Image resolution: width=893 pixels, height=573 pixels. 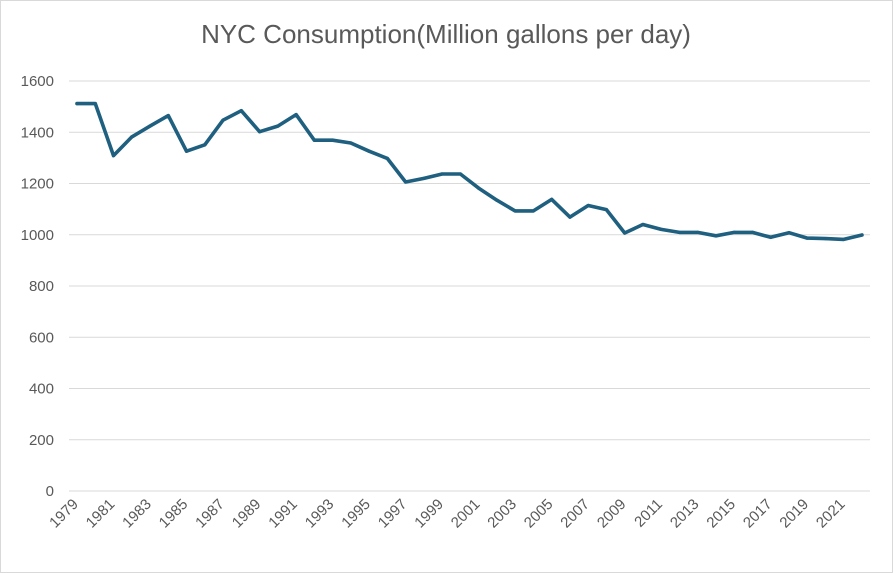 What do you see at coordinates (101, 514) in the screenshot?
I see `x-tick-label: 1981` at bounding box center [101, 514].